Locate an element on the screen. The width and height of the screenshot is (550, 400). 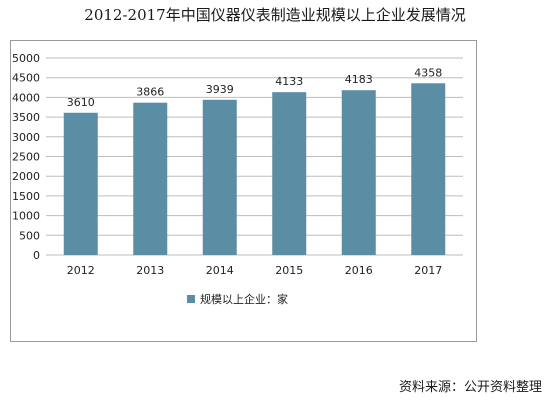
x-category-label: 2015 is located at coordinates (289, 270).